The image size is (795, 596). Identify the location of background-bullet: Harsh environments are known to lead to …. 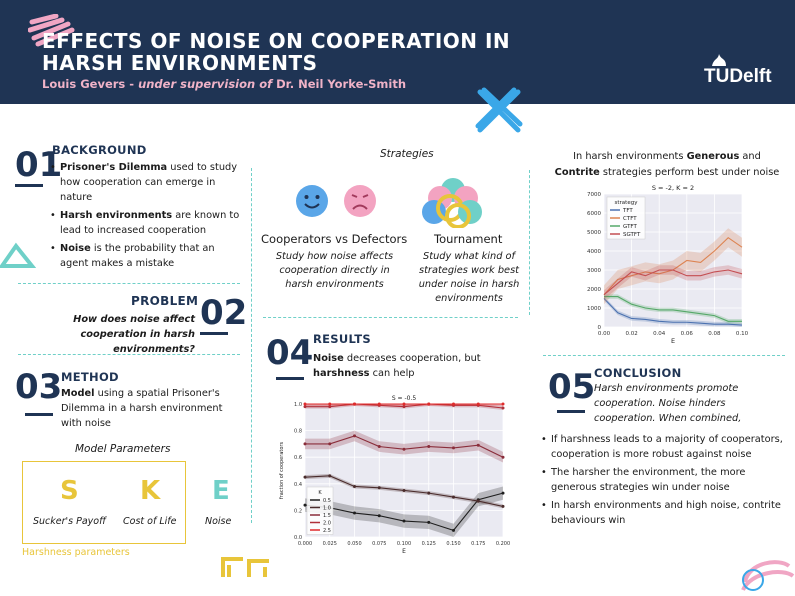
(145, 223).